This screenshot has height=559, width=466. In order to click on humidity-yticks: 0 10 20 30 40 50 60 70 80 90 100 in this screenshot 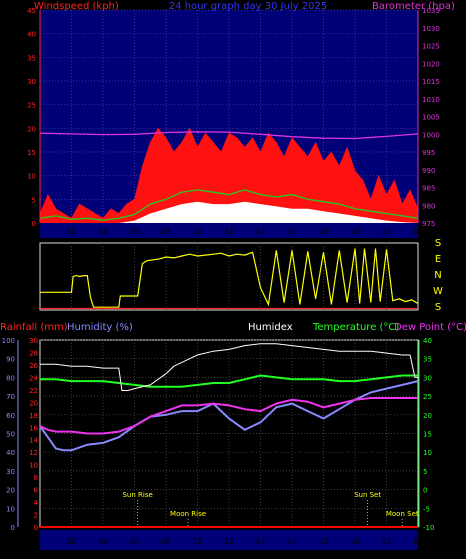, I will do `click(8, 434)`.